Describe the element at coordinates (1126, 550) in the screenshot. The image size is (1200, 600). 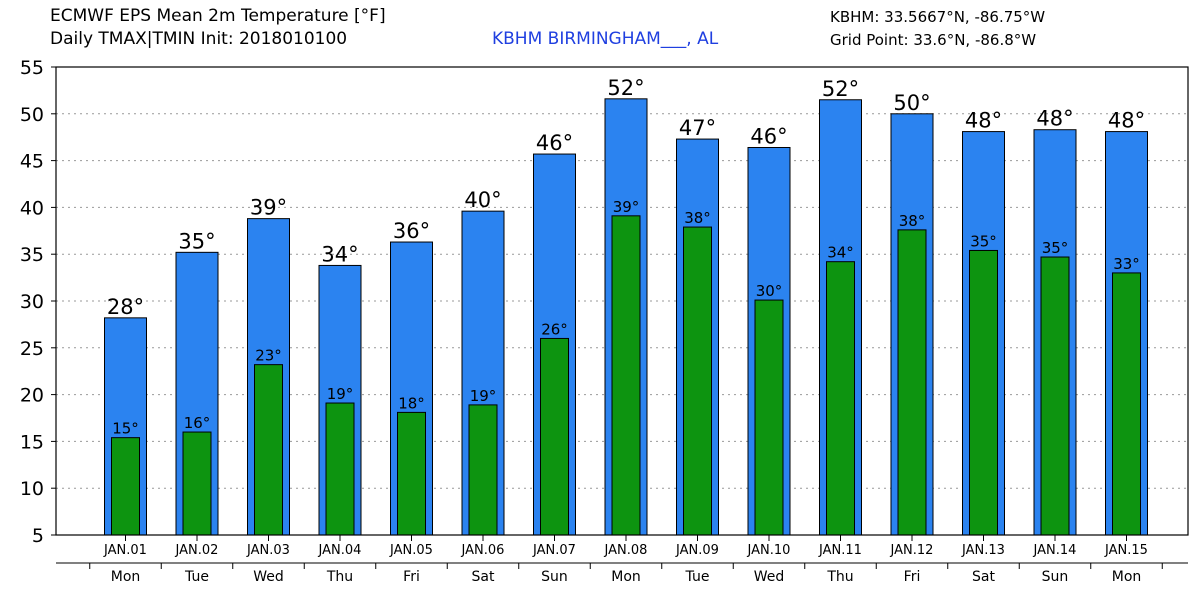
I see `x-tick-label: JAN.15` at that location.